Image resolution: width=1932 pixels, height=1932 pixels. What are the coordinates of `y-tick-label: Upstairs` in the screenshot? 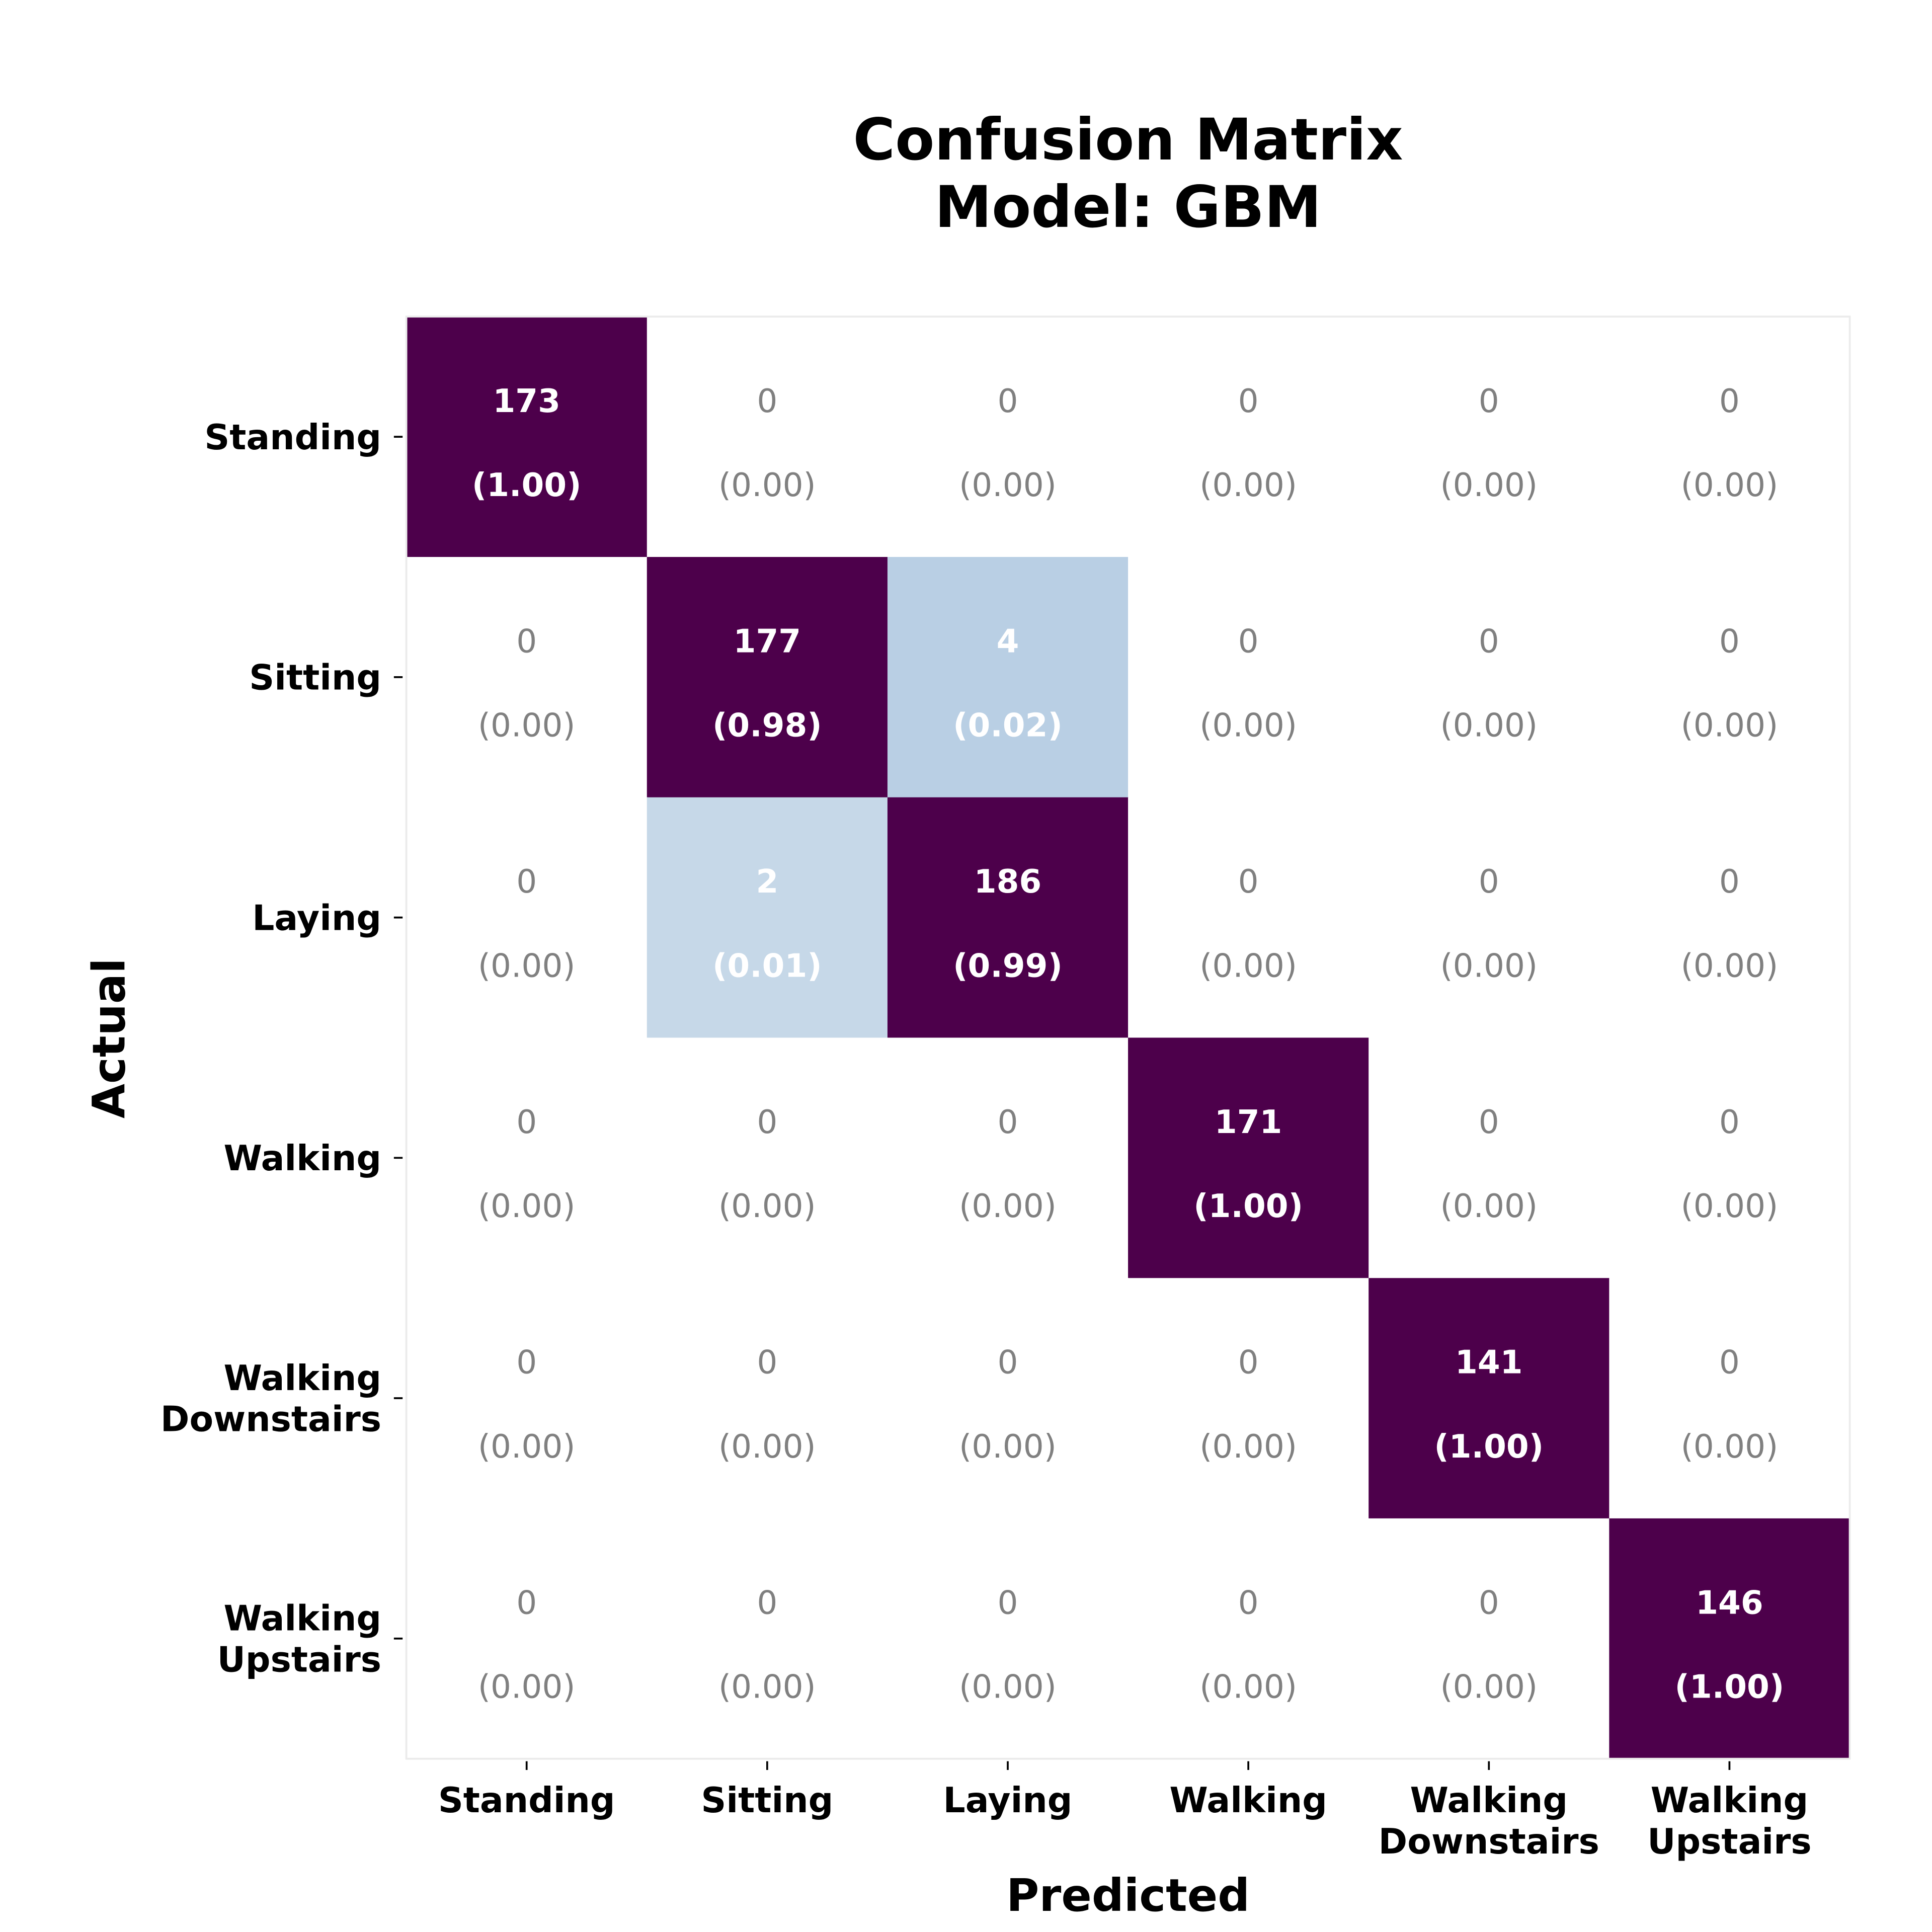 It's located at (299, 1660).